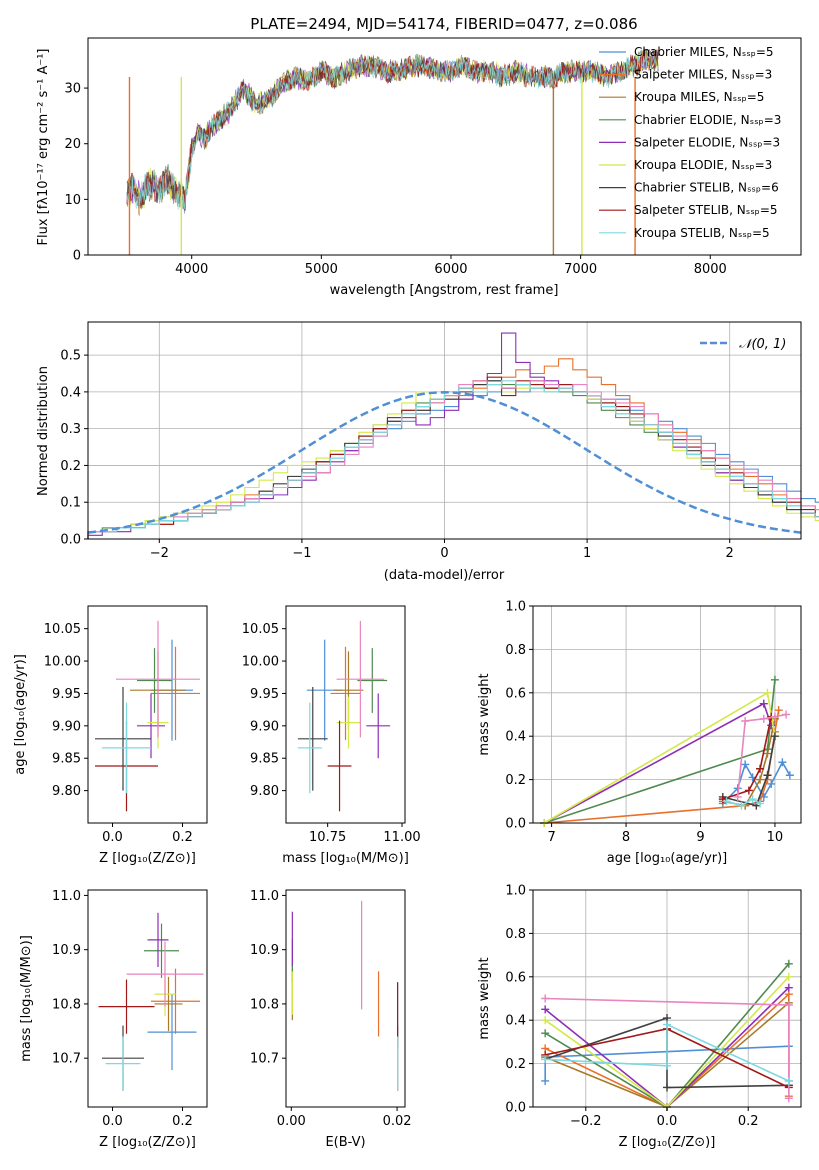 The width and height of the screenshot is (819, 1170). Describe the element at coordinates (444, 290) in the screenshot. I see `spectrum-xlabel: wavelength [Angstrom, rest frame]` at that location.